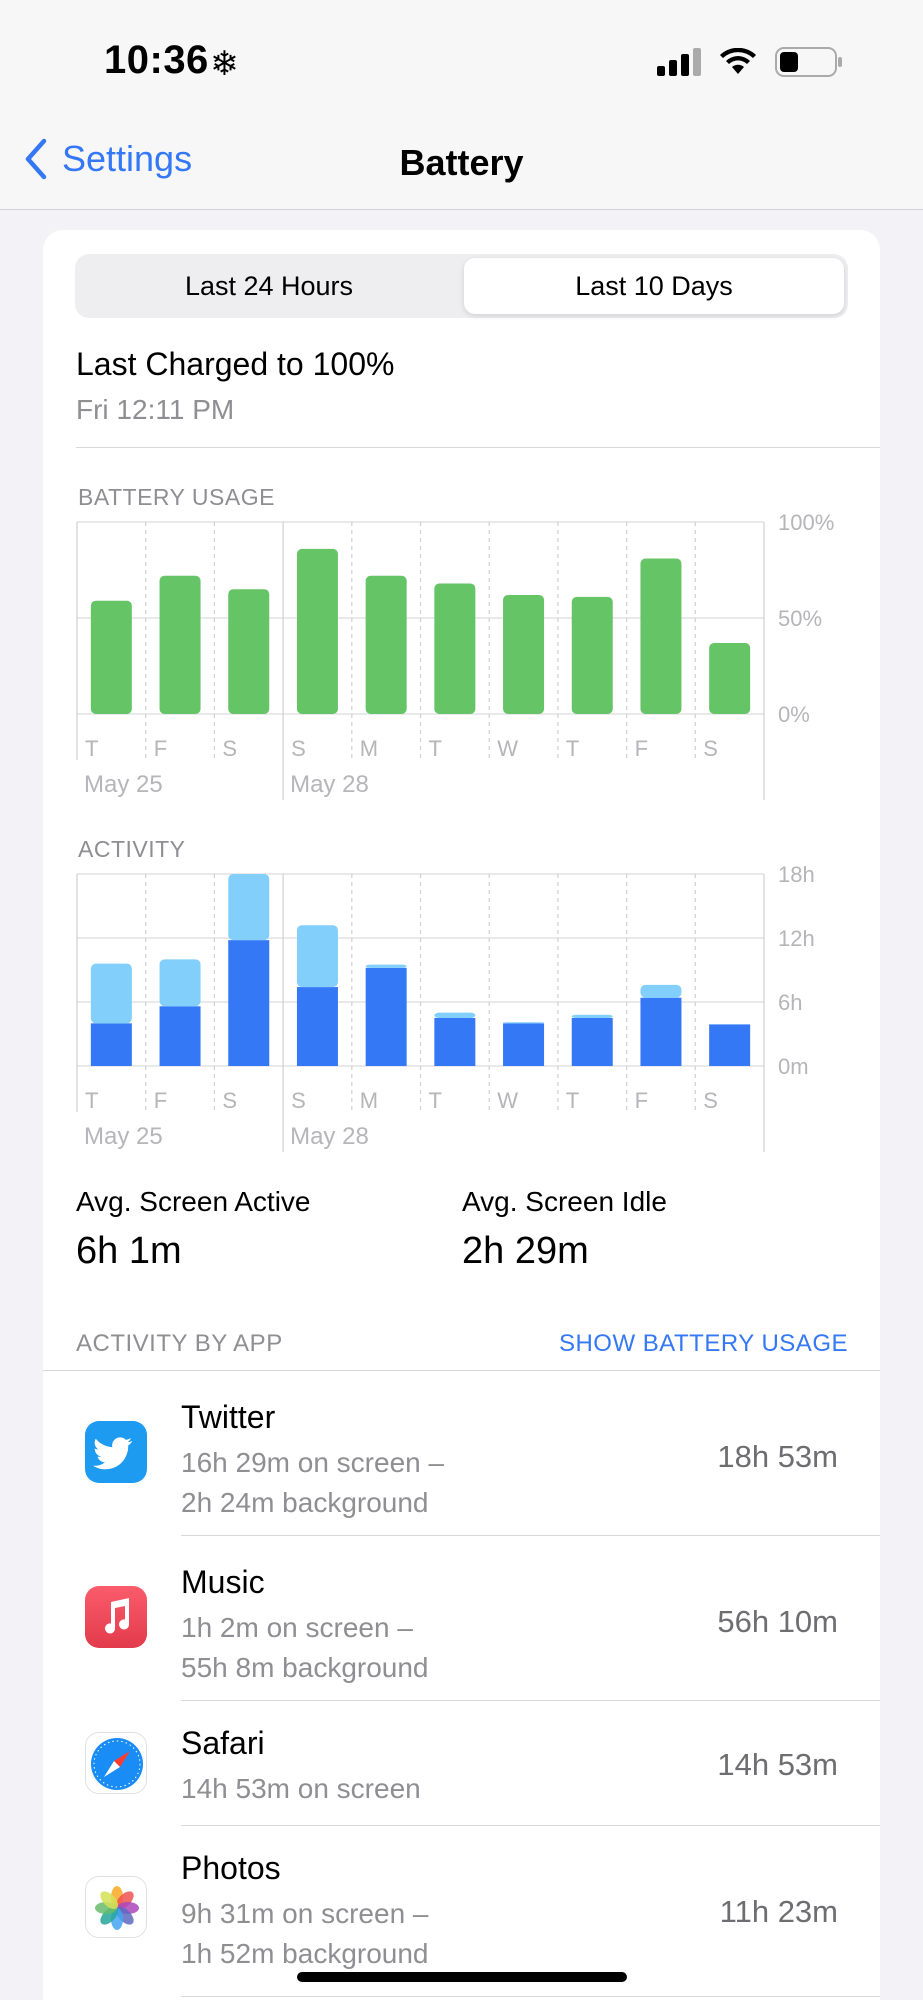 This screenshot has width=923, height=2000. What do you see at coordinates (793, 1066) in the screenshot?
I see `activity-y-tick-label: 0m` at bounding box center [793, 1066].